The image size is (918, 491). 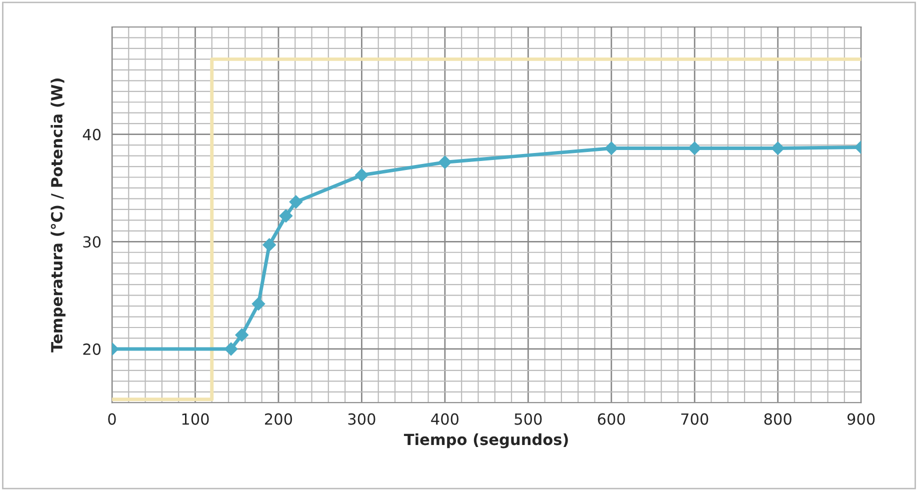 I want to click on y-tick-label: 30, so click(x=92, y=242).